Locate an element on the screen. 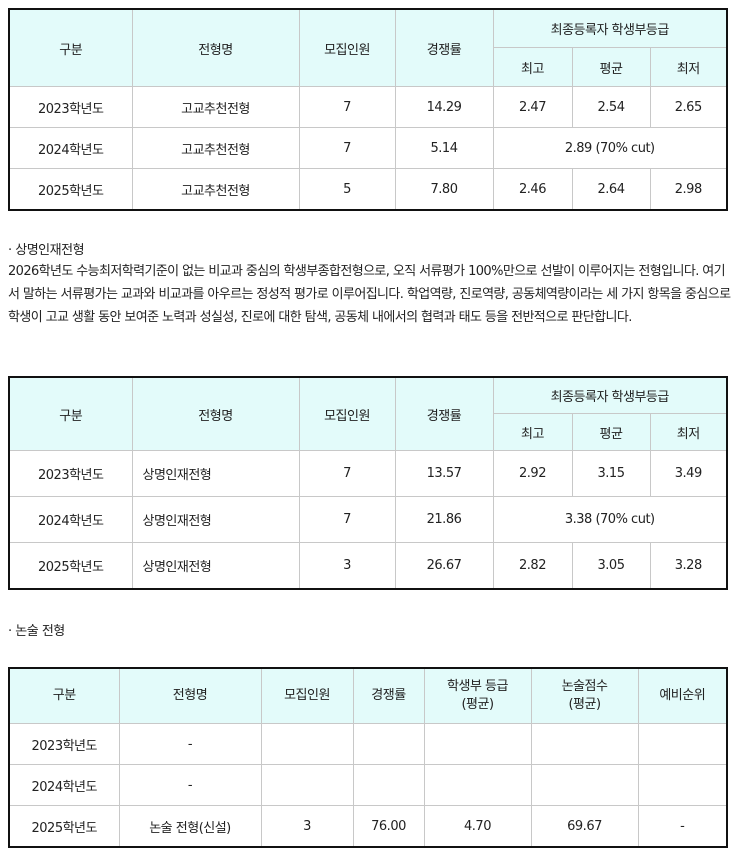 The image size is (737, 851). header-col-4: 학생부 등급 (평균) is located at coordinates (477, 695).